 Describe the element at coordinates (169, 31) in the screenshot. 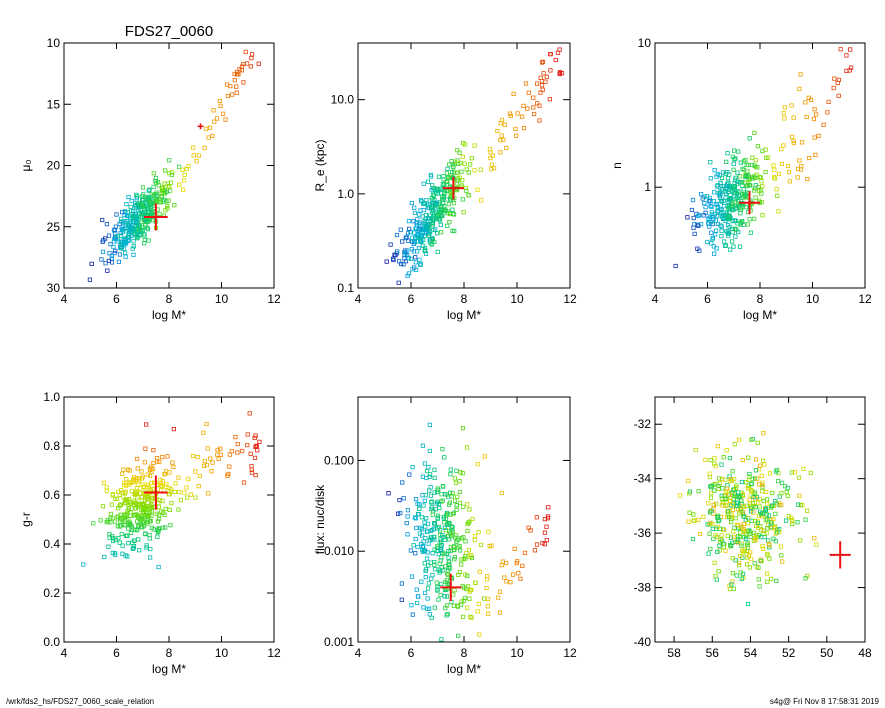

I see `chart-title: FDS27_0060` at that location.